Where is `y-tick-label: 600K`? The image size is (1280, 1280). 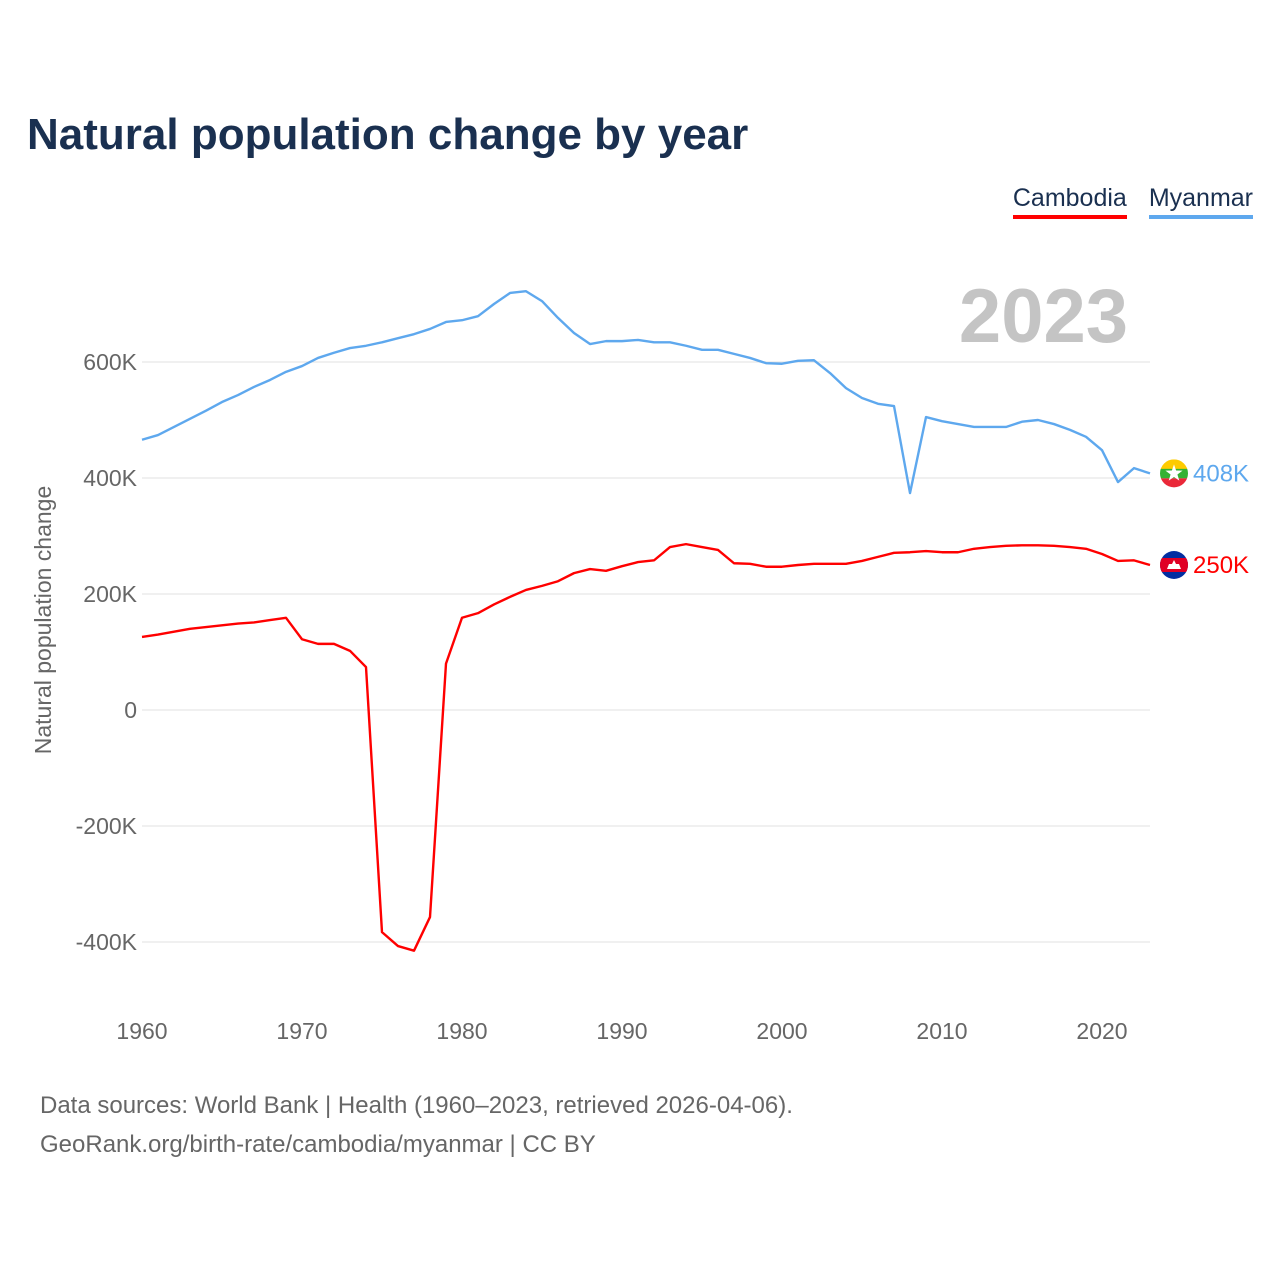
y-tick-label: 600K is located at coordinates (110, 362).